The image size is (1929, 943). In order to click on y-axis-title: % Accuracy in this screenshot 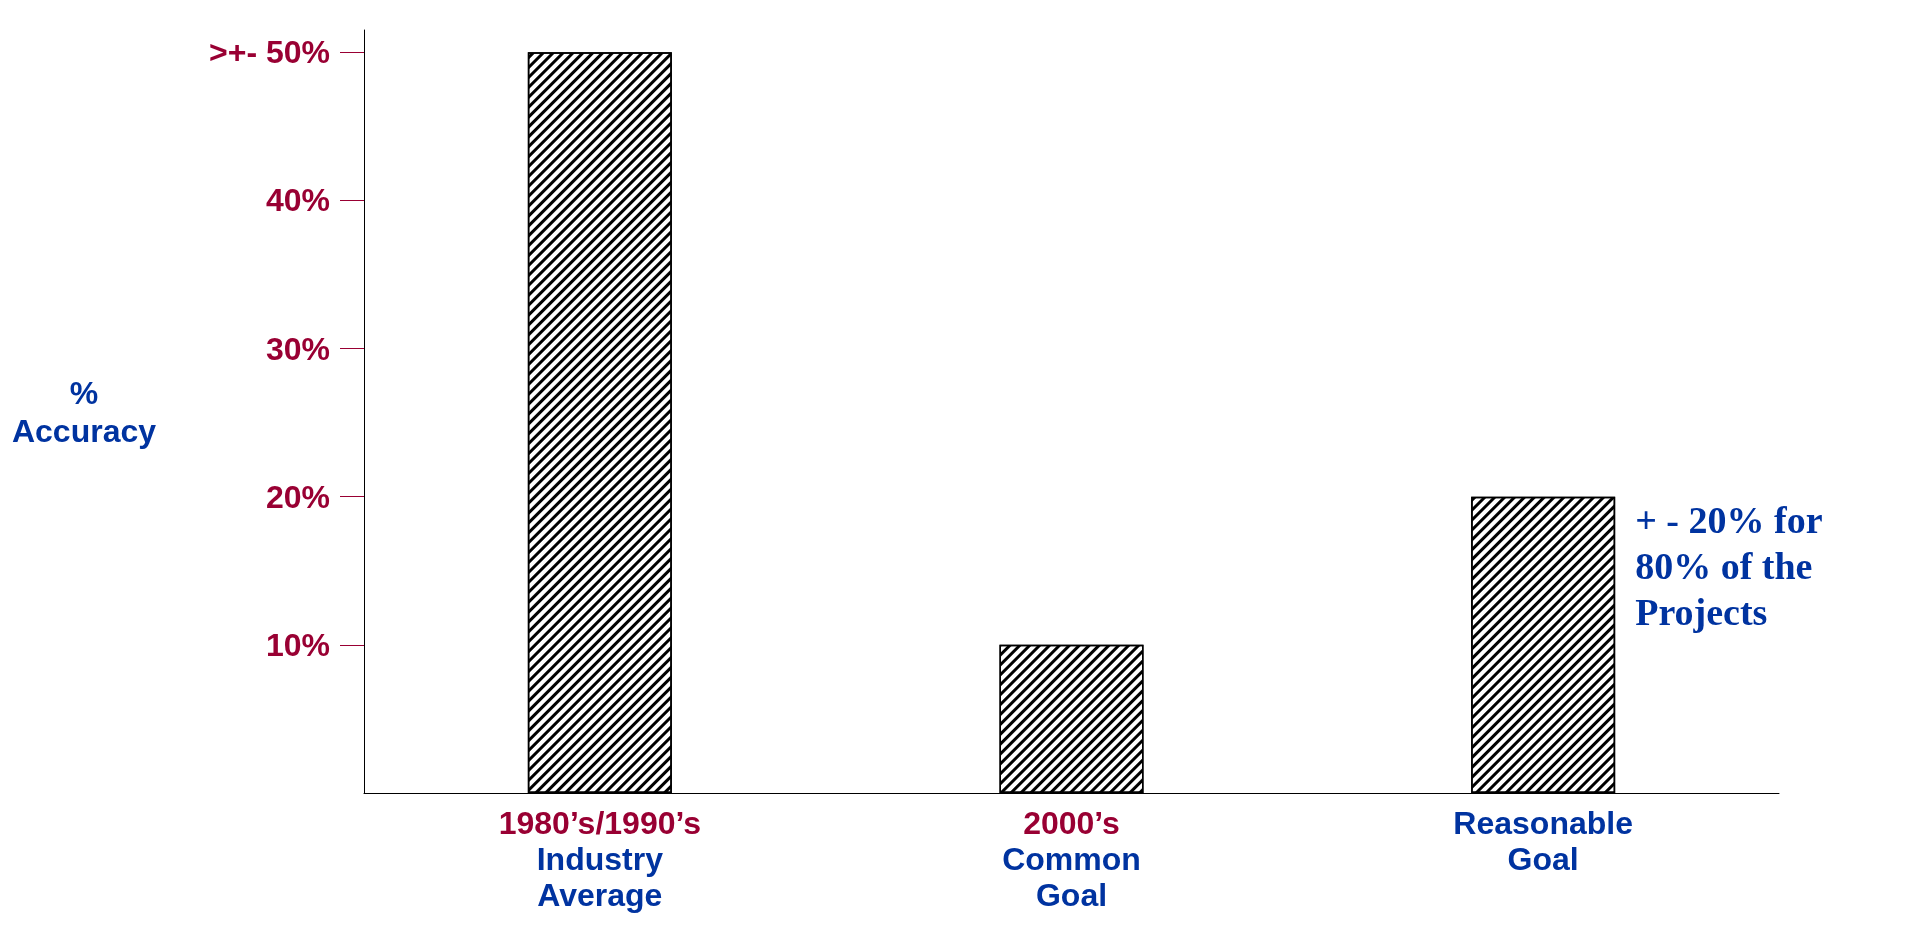, I will do `click(84, 411)`.